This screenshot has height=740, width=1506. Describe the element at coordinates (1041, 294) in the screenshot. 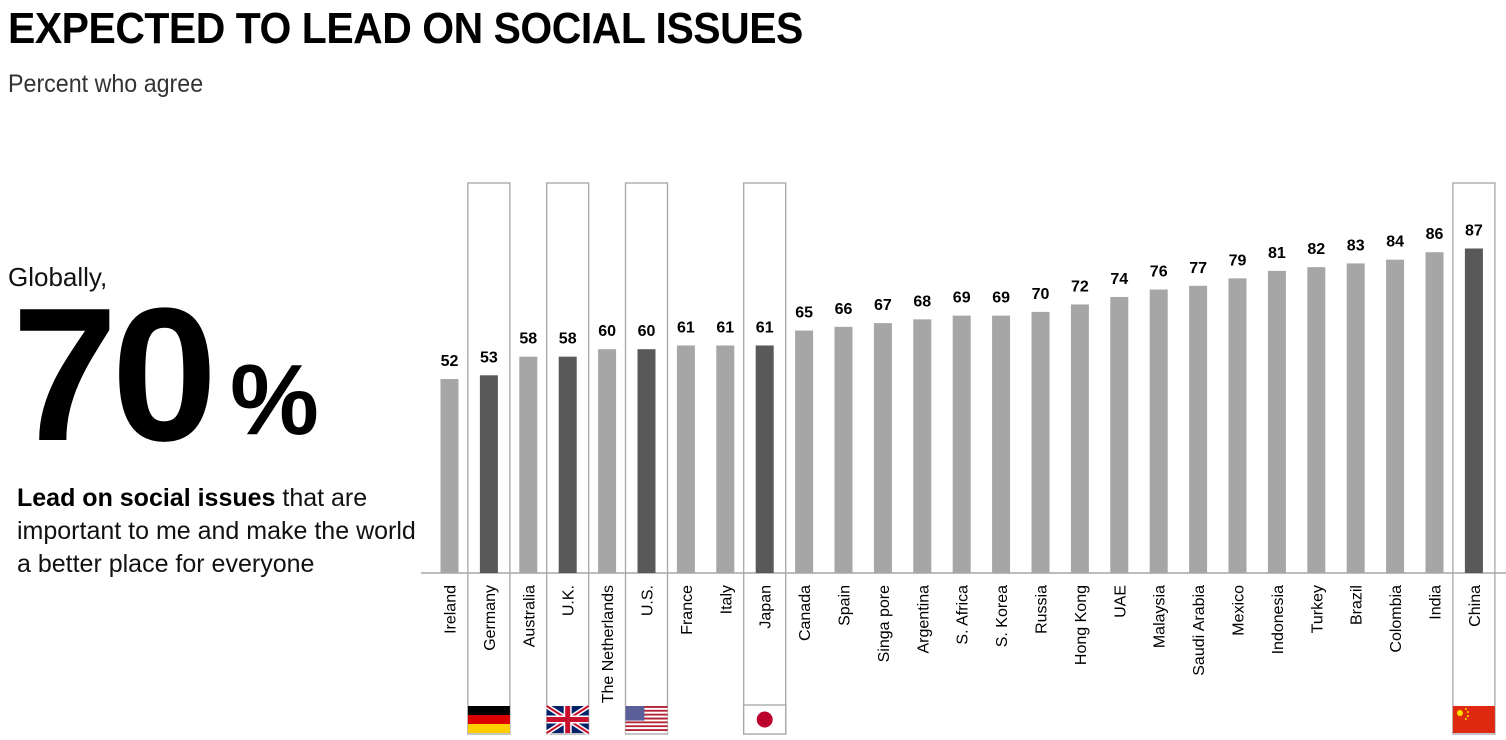

I see `data-label: 70` at that location.